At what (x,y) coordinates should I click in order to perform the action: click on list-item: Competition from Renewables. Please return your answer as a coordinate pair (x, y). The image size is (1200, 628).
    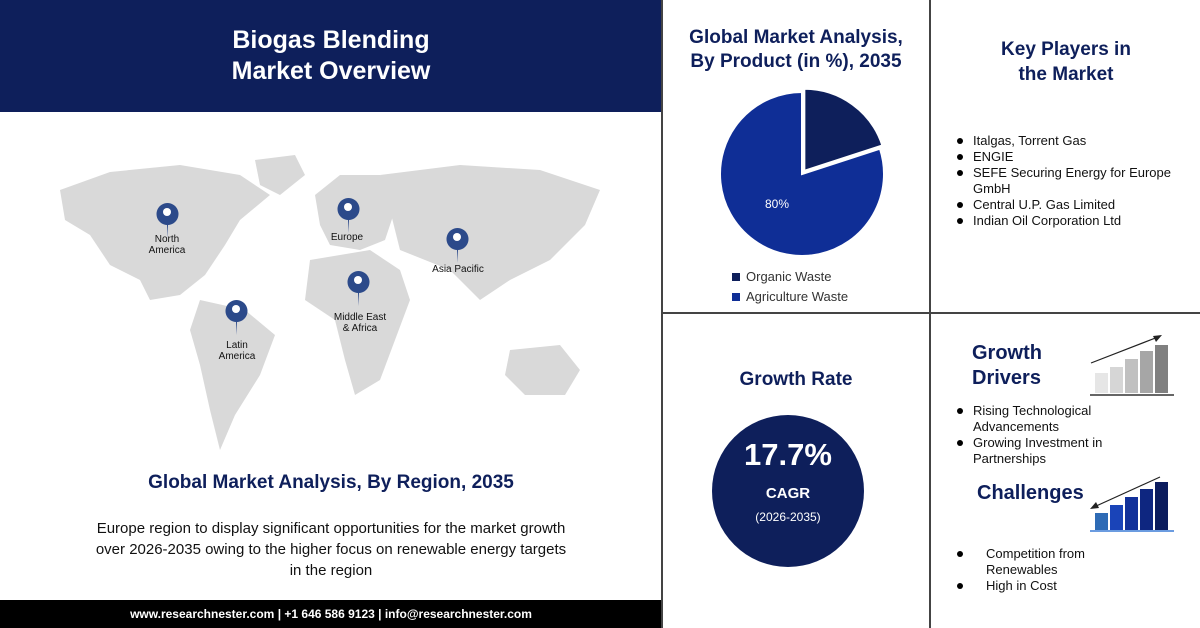
    Looking at the image, I should click on (1030, 562).